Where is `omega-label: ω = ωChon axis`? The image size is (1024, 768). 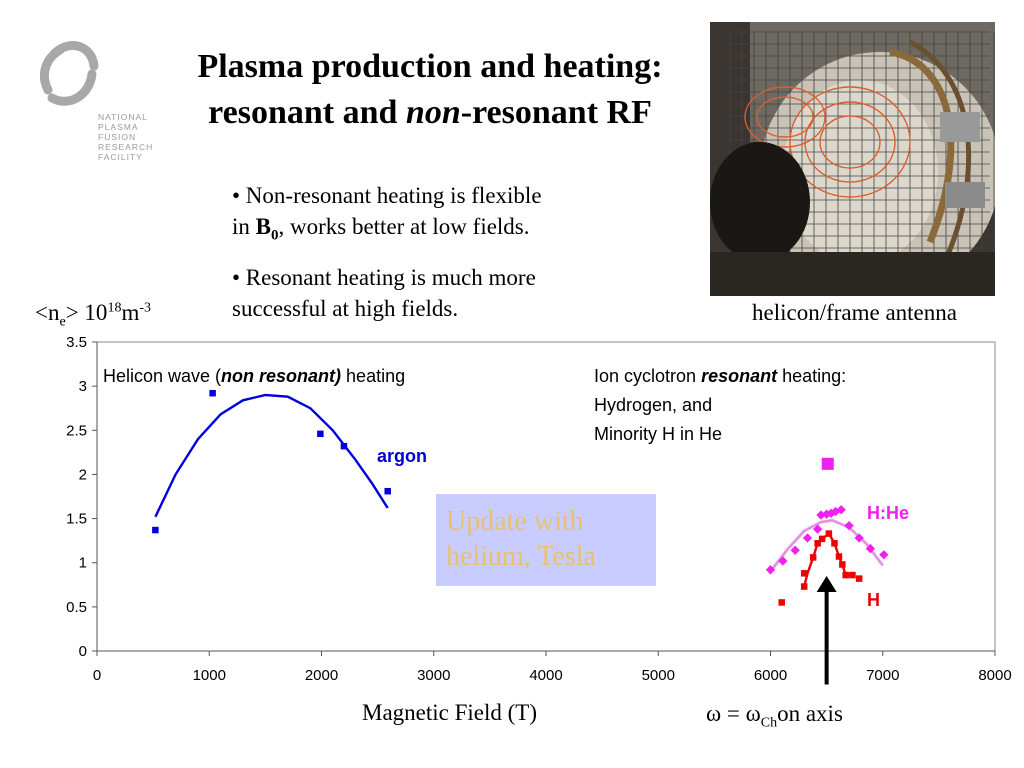 omega-label: ω = ωChon axis is located at coordinates (774, 716).